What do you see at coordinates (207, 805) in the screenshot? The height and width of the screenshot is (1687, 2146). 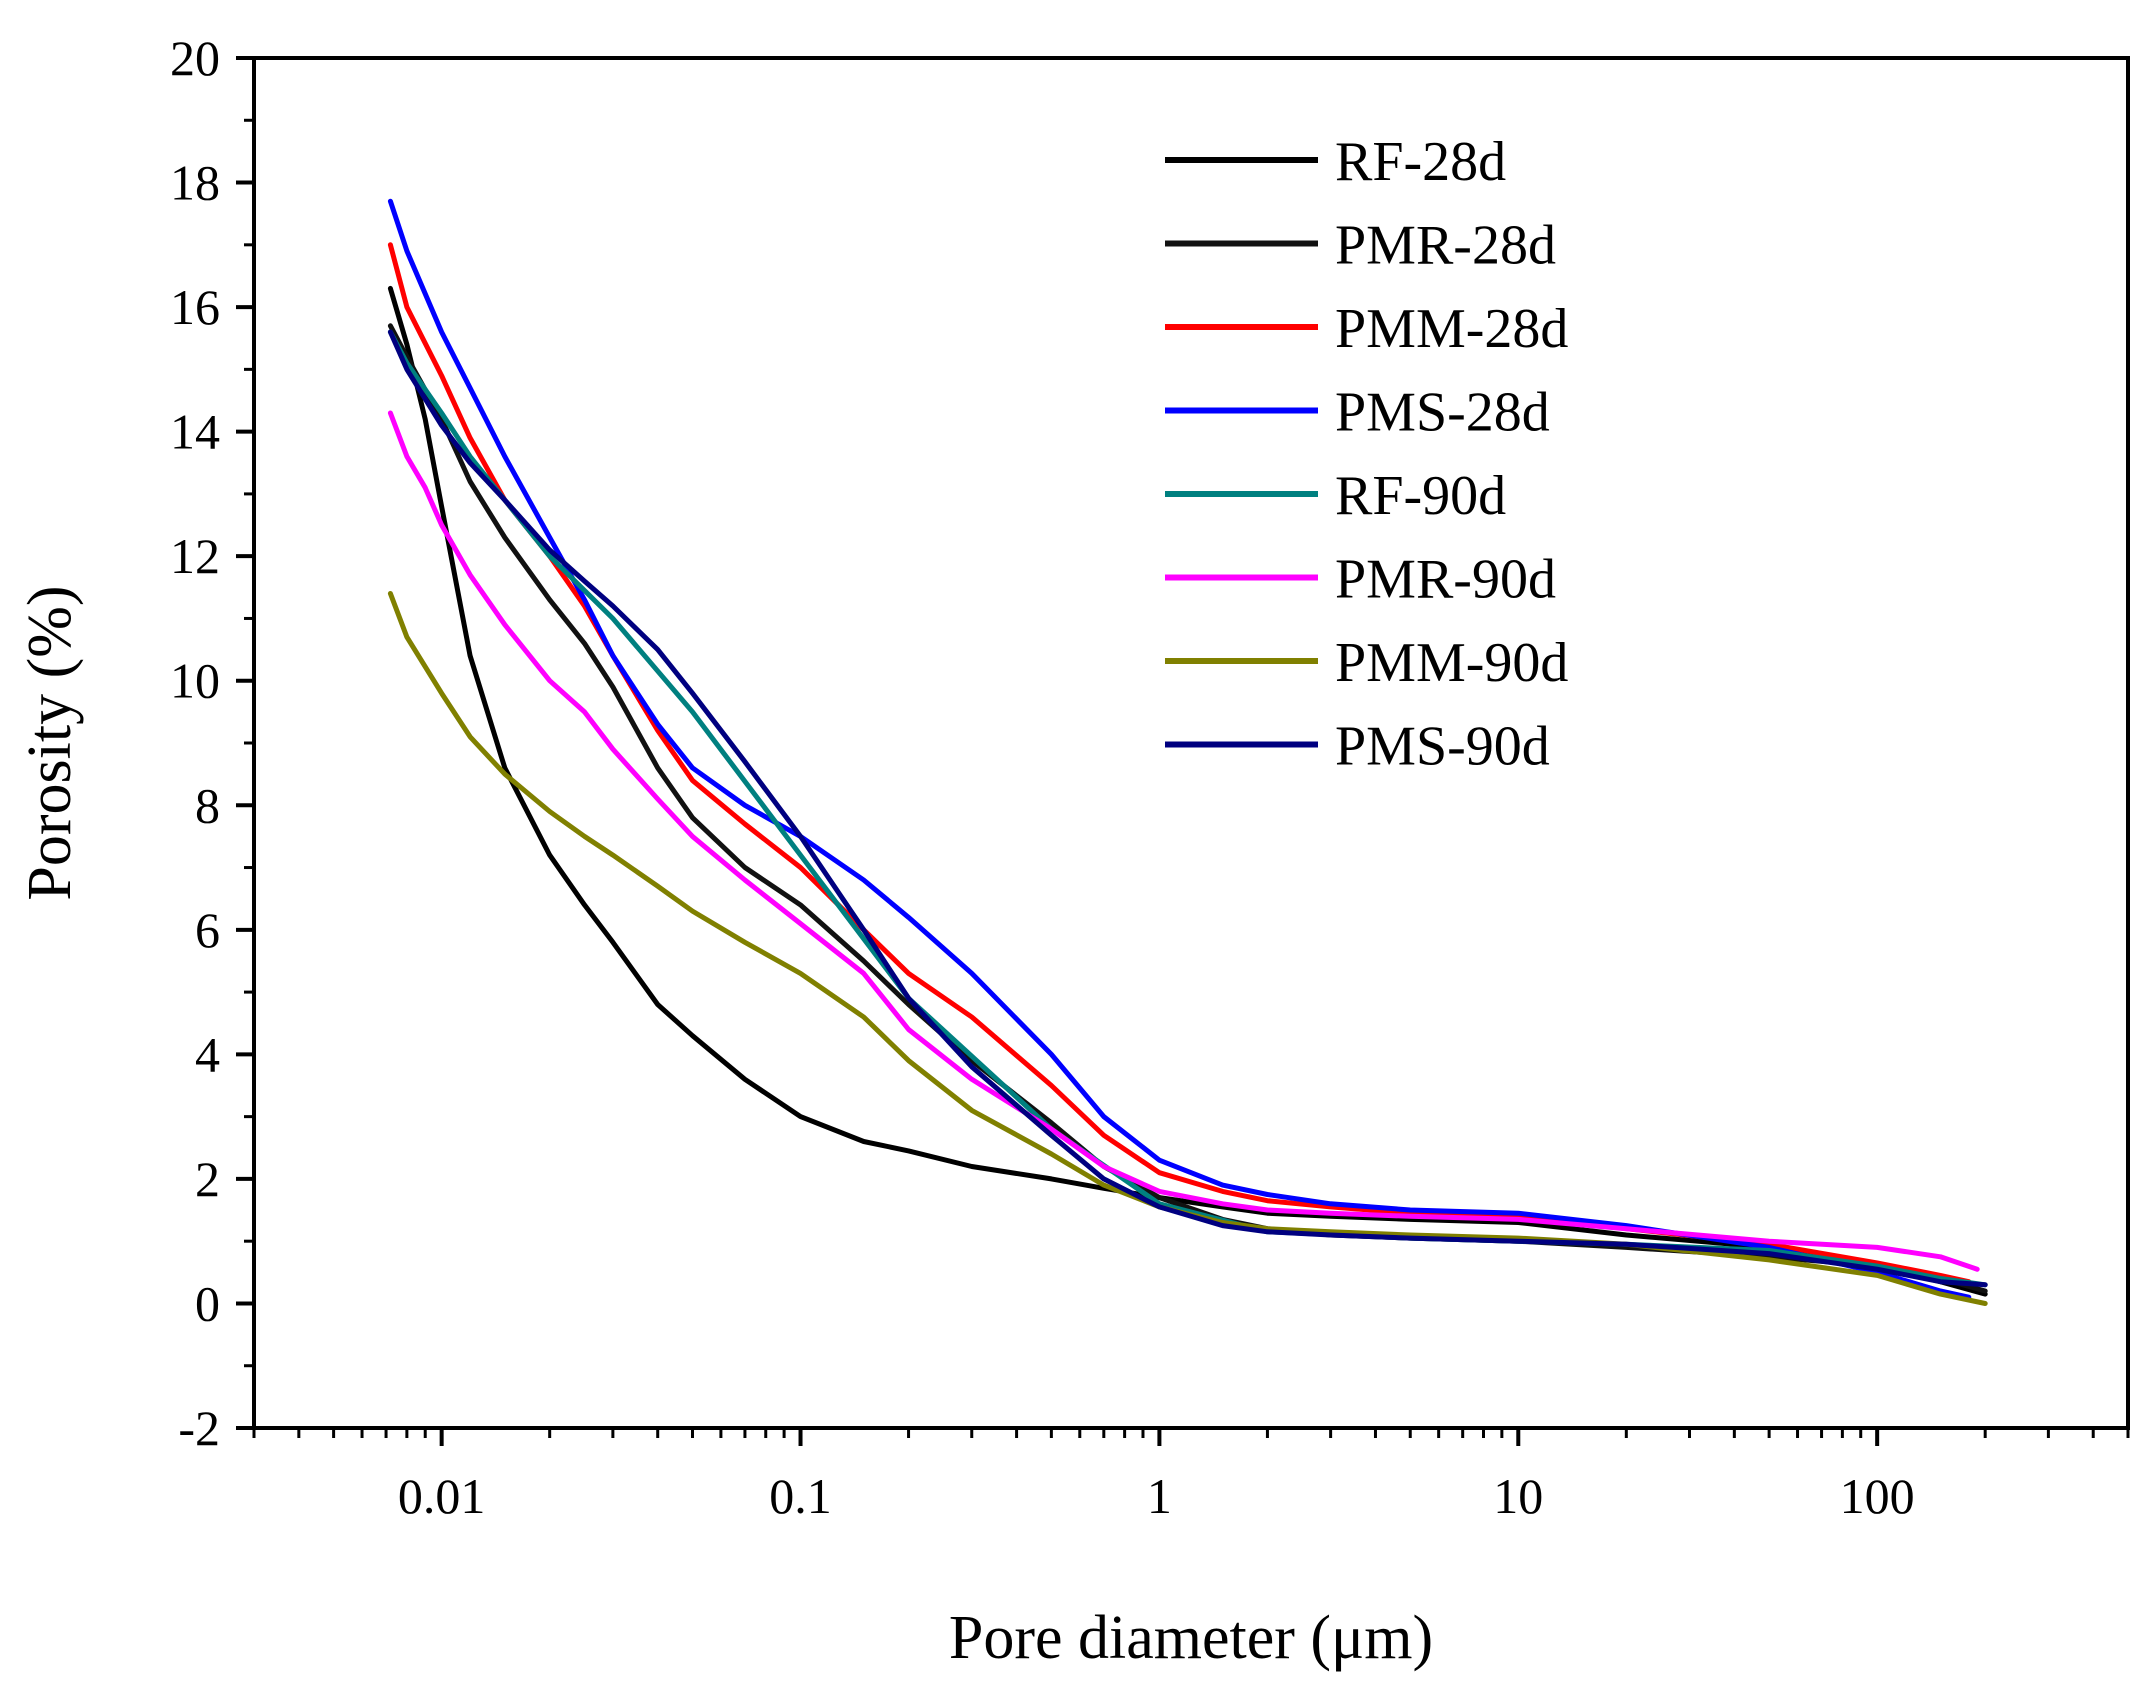 I see `y-tick-label: 8` at bounding box center [207, 805].